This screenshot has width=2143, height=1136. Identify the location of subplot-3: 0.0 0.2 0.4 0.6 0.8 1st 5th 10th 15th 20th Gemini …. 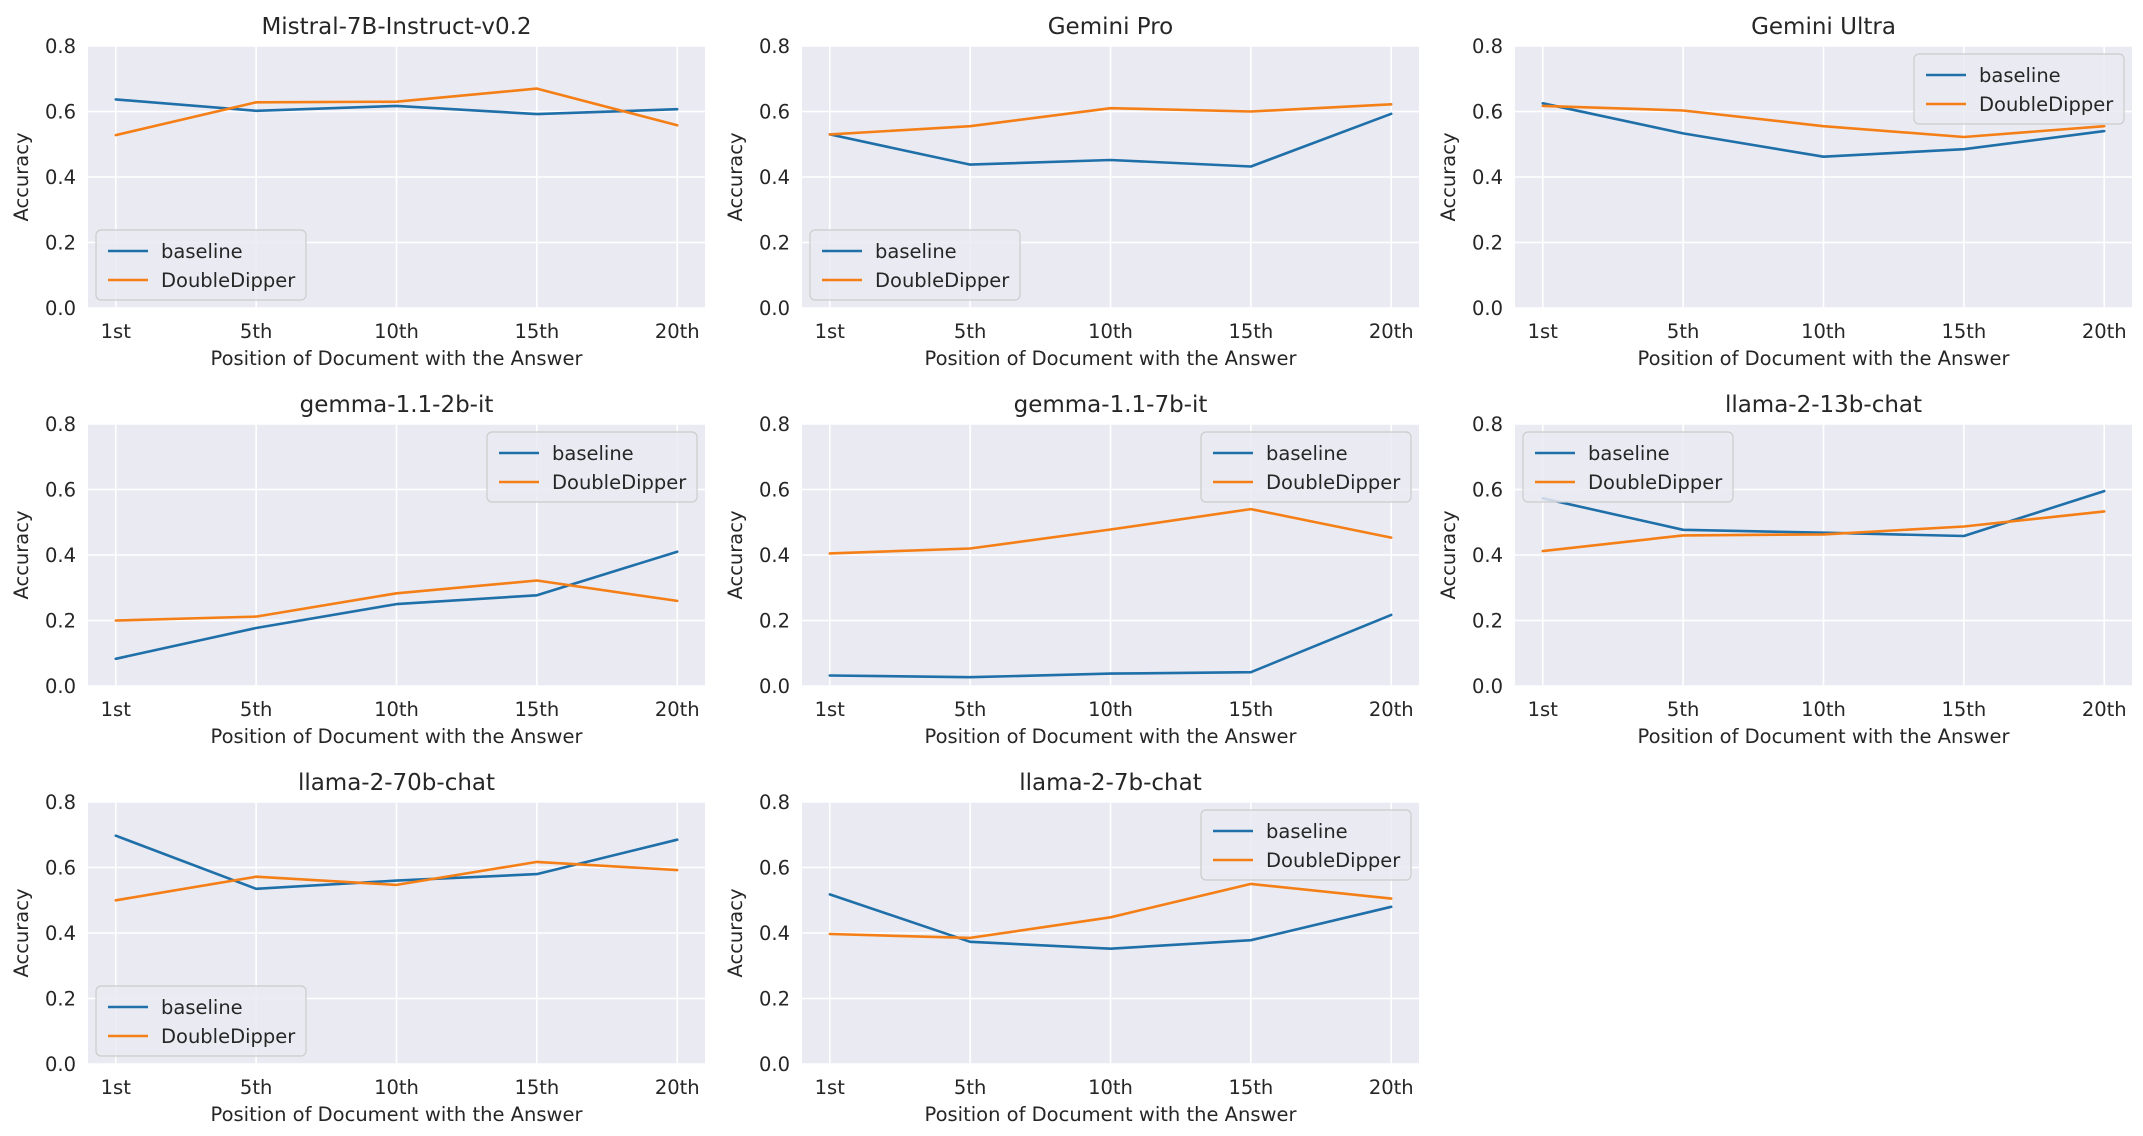
(1784, 192).